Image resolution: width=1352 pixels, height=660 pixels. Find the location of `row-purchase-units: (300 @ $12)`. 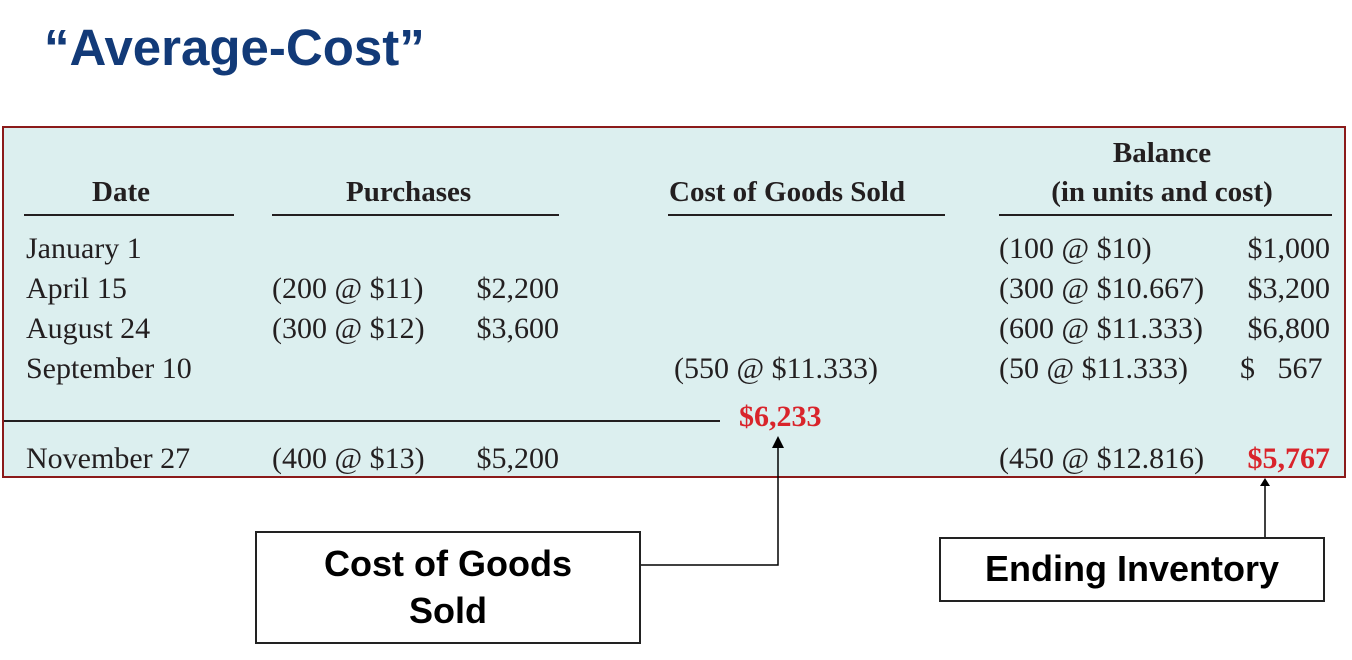

row-purchase-units: (300 @ $12) is located at coordinates (348, 328).